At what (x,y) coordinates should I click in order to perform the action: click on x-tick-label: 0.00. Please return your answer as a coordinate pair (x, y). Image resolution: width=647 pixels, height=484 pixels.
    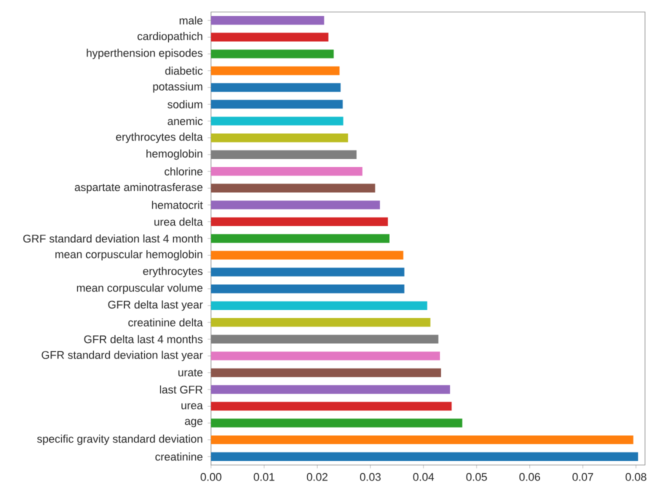
    Looking at the image, I should click on (211, 477).